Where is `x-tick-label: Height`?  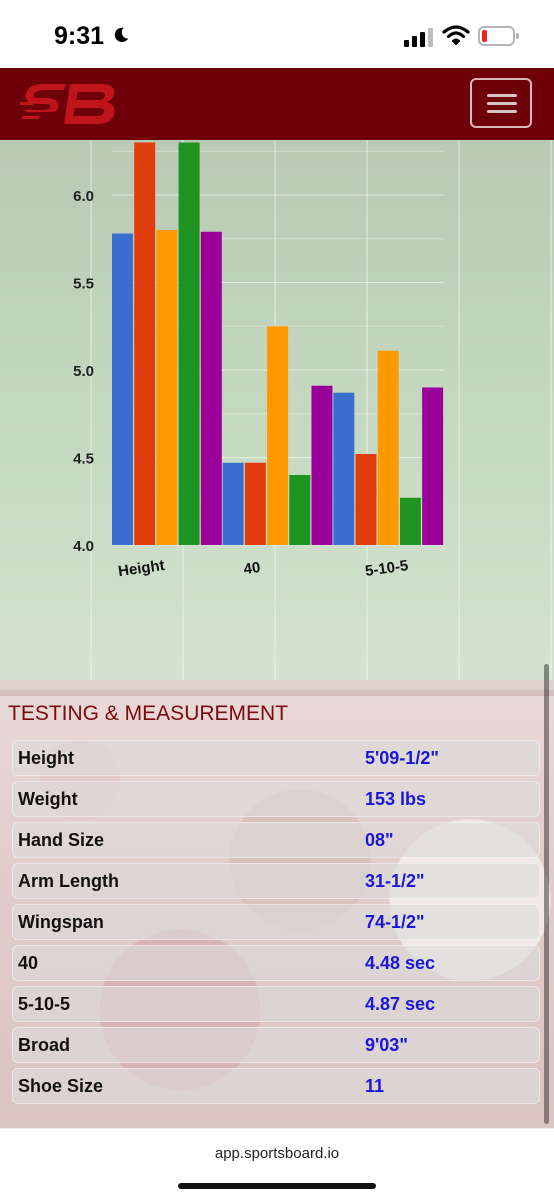
x-tick-label: Height is located at coordinates (141, 568).